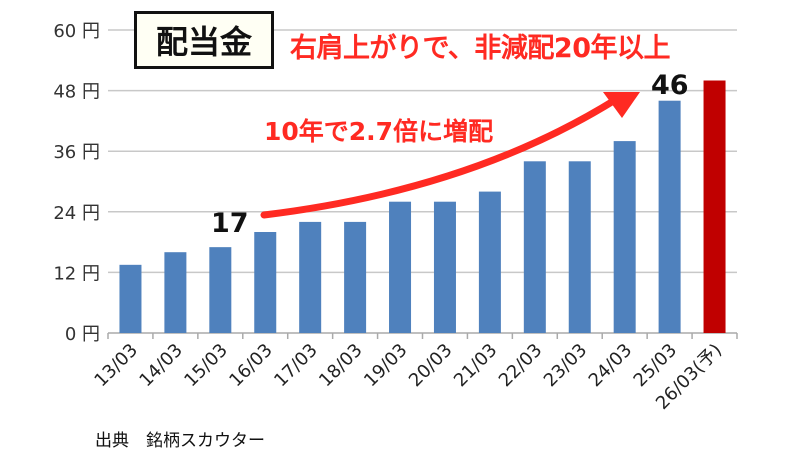 Image resolution: width=800 pixels, height=451 pixels. Describe the element at coordinates (480, 48) in the screenshot. I see `chart-subtitle: 右肩上がりで、非減配20年以上` at that location.